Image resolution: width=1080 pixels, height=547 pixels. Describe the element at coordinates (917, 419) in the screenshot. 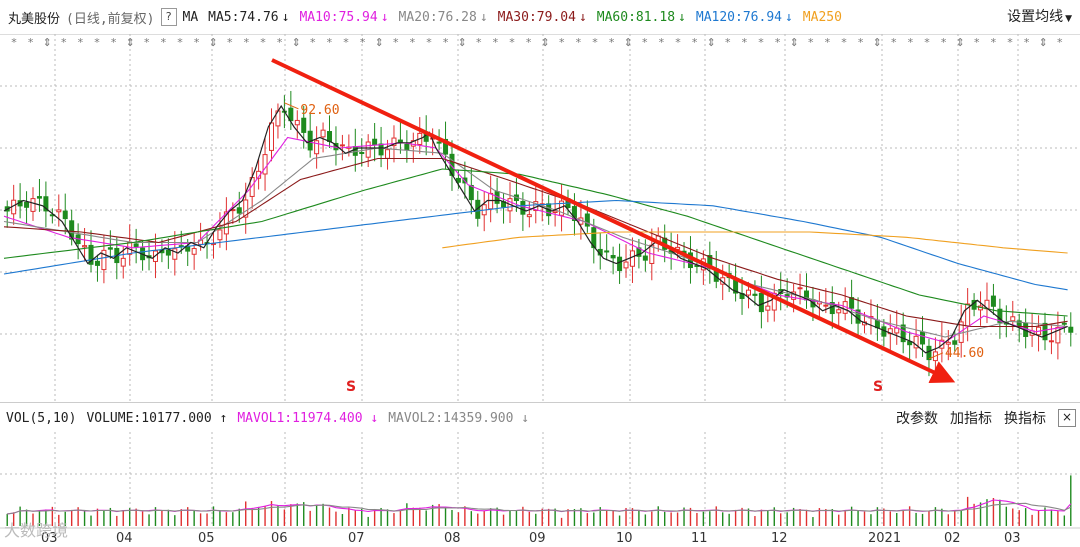

I see `modify-params-button: 改参数` at that location.